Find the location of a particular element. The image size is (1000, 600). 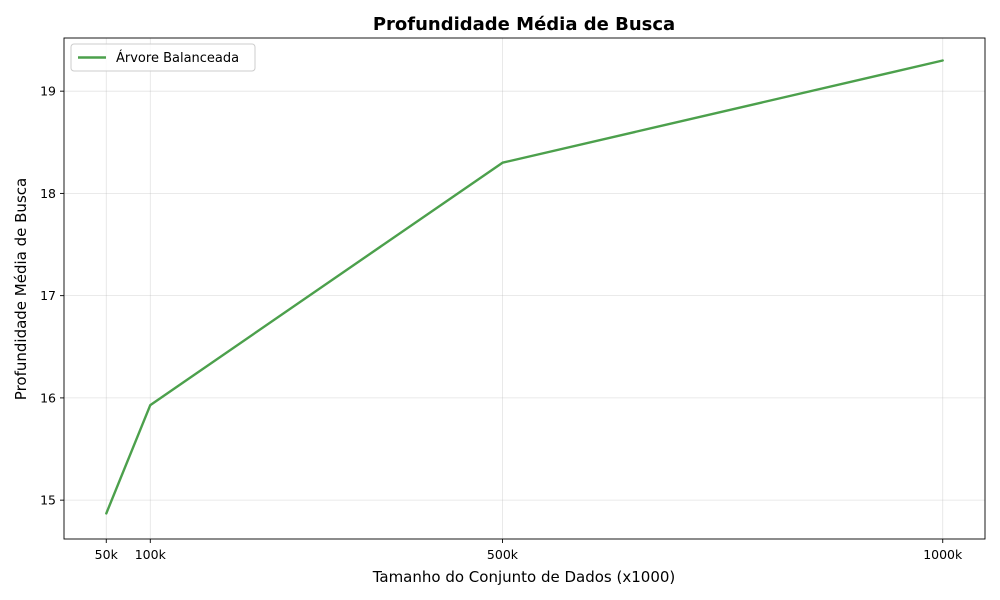

x-tick-label: 1000k is located at coordinates (943, 554).